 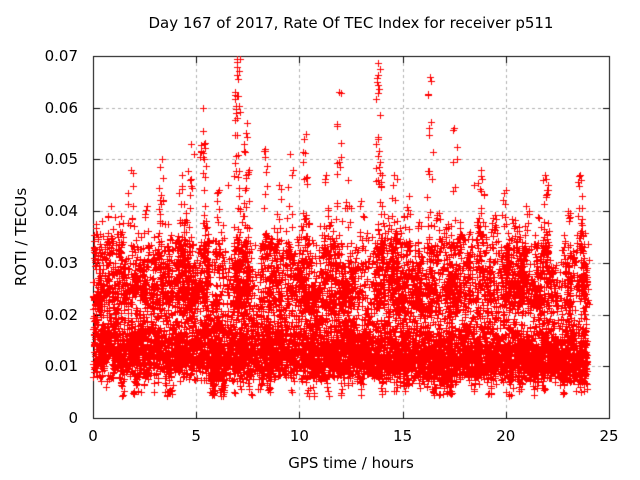 What do you see at coordinates (61, 159) in the screenshot?
I see `y-tick-label: 0.05` at bounding box center [61, 159].